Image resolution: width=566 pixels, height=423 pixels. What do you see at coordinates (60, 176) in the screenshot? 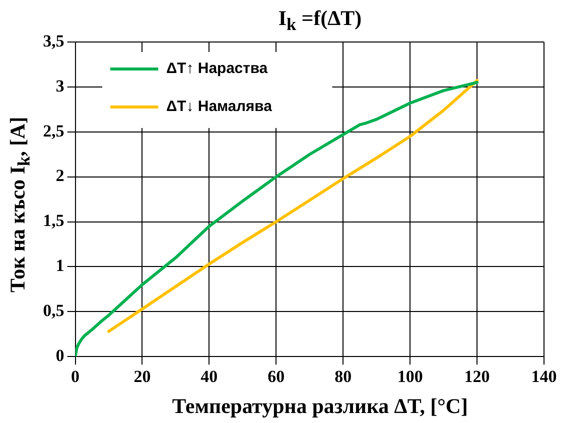
I see `y-tick-label: 2` at bounding box center [60, 176].